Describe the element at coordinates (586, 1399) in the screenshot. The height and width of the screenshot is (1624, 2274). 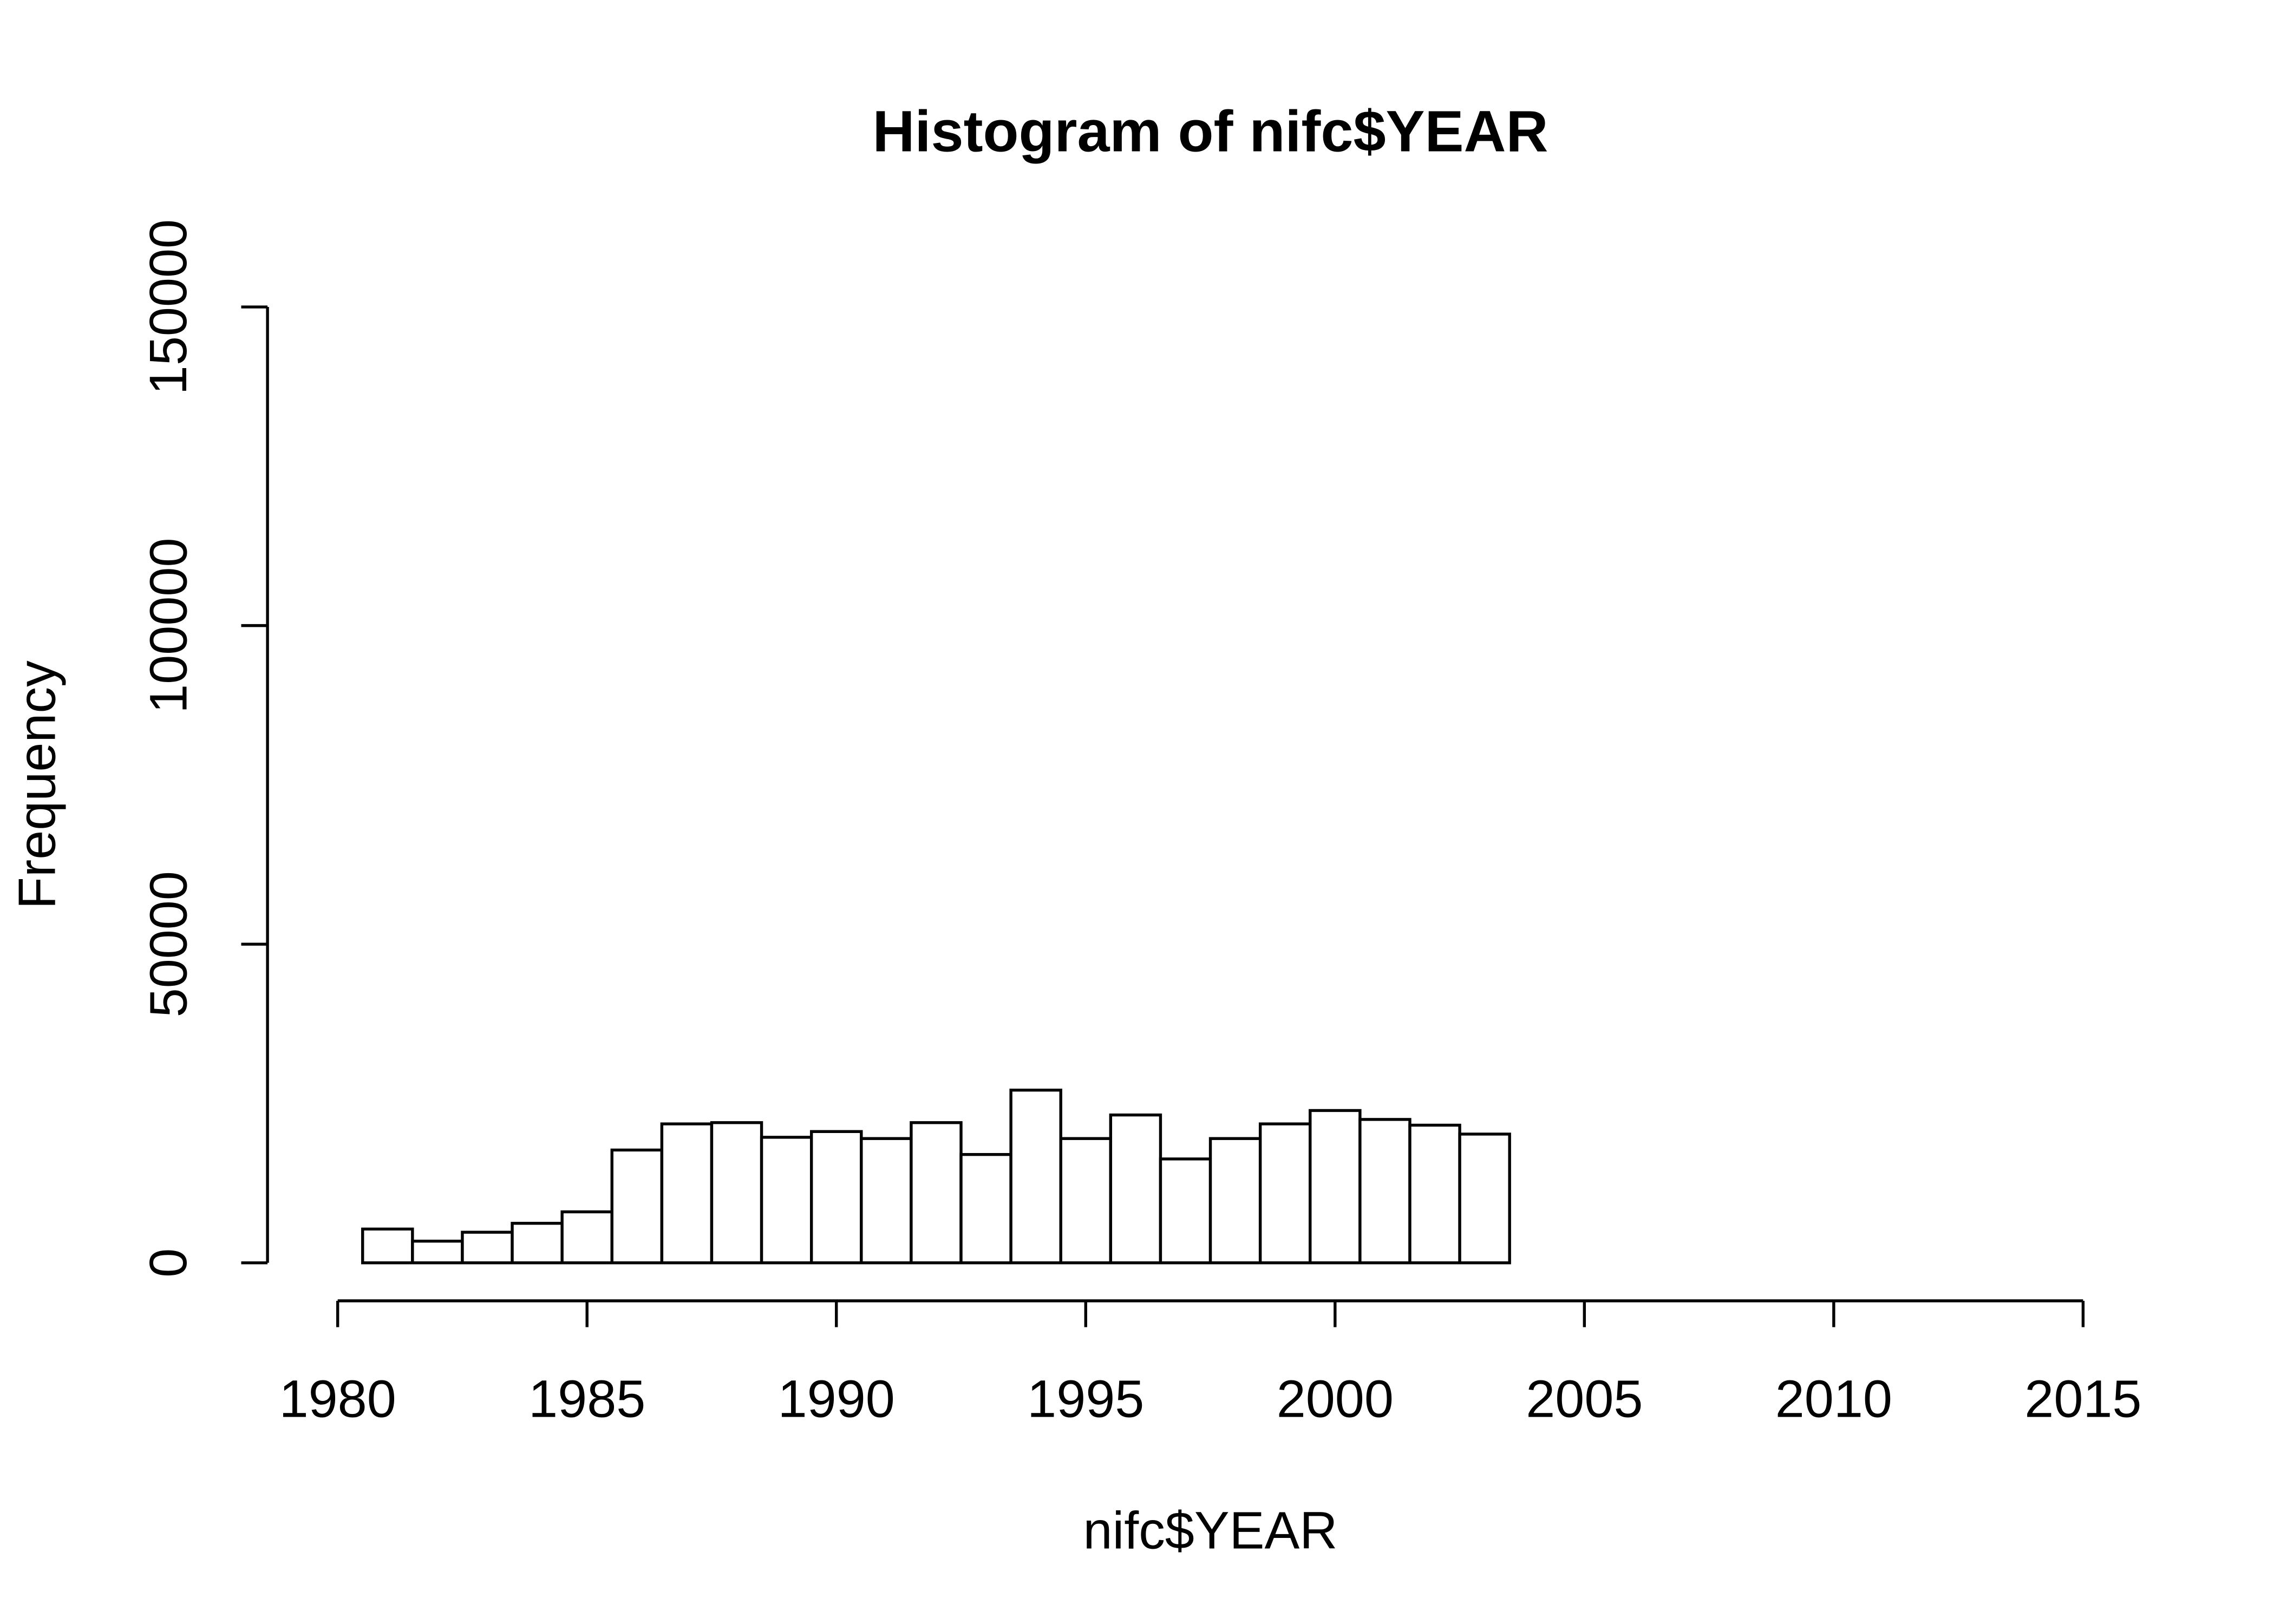
I see `x-tick-label: 1985` at that location.